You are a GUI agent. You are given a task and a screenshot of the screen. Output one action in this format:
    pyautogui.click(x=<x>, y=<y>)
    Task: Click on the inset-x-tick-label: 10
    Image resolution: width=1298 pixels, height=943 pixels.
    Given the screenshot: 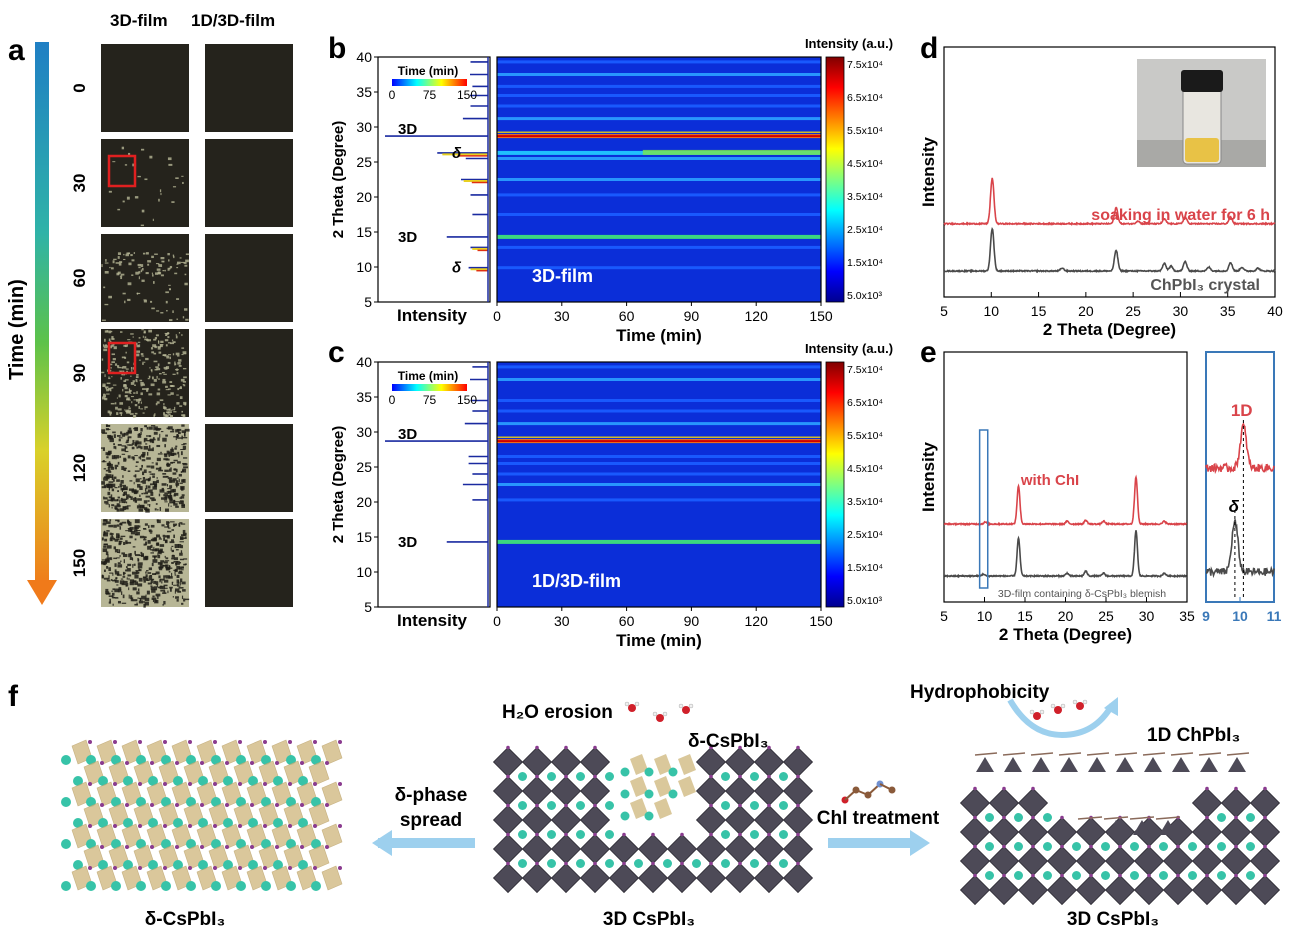 What is the action you would take?
    pyautogui.click(x=1240, y=616)
    